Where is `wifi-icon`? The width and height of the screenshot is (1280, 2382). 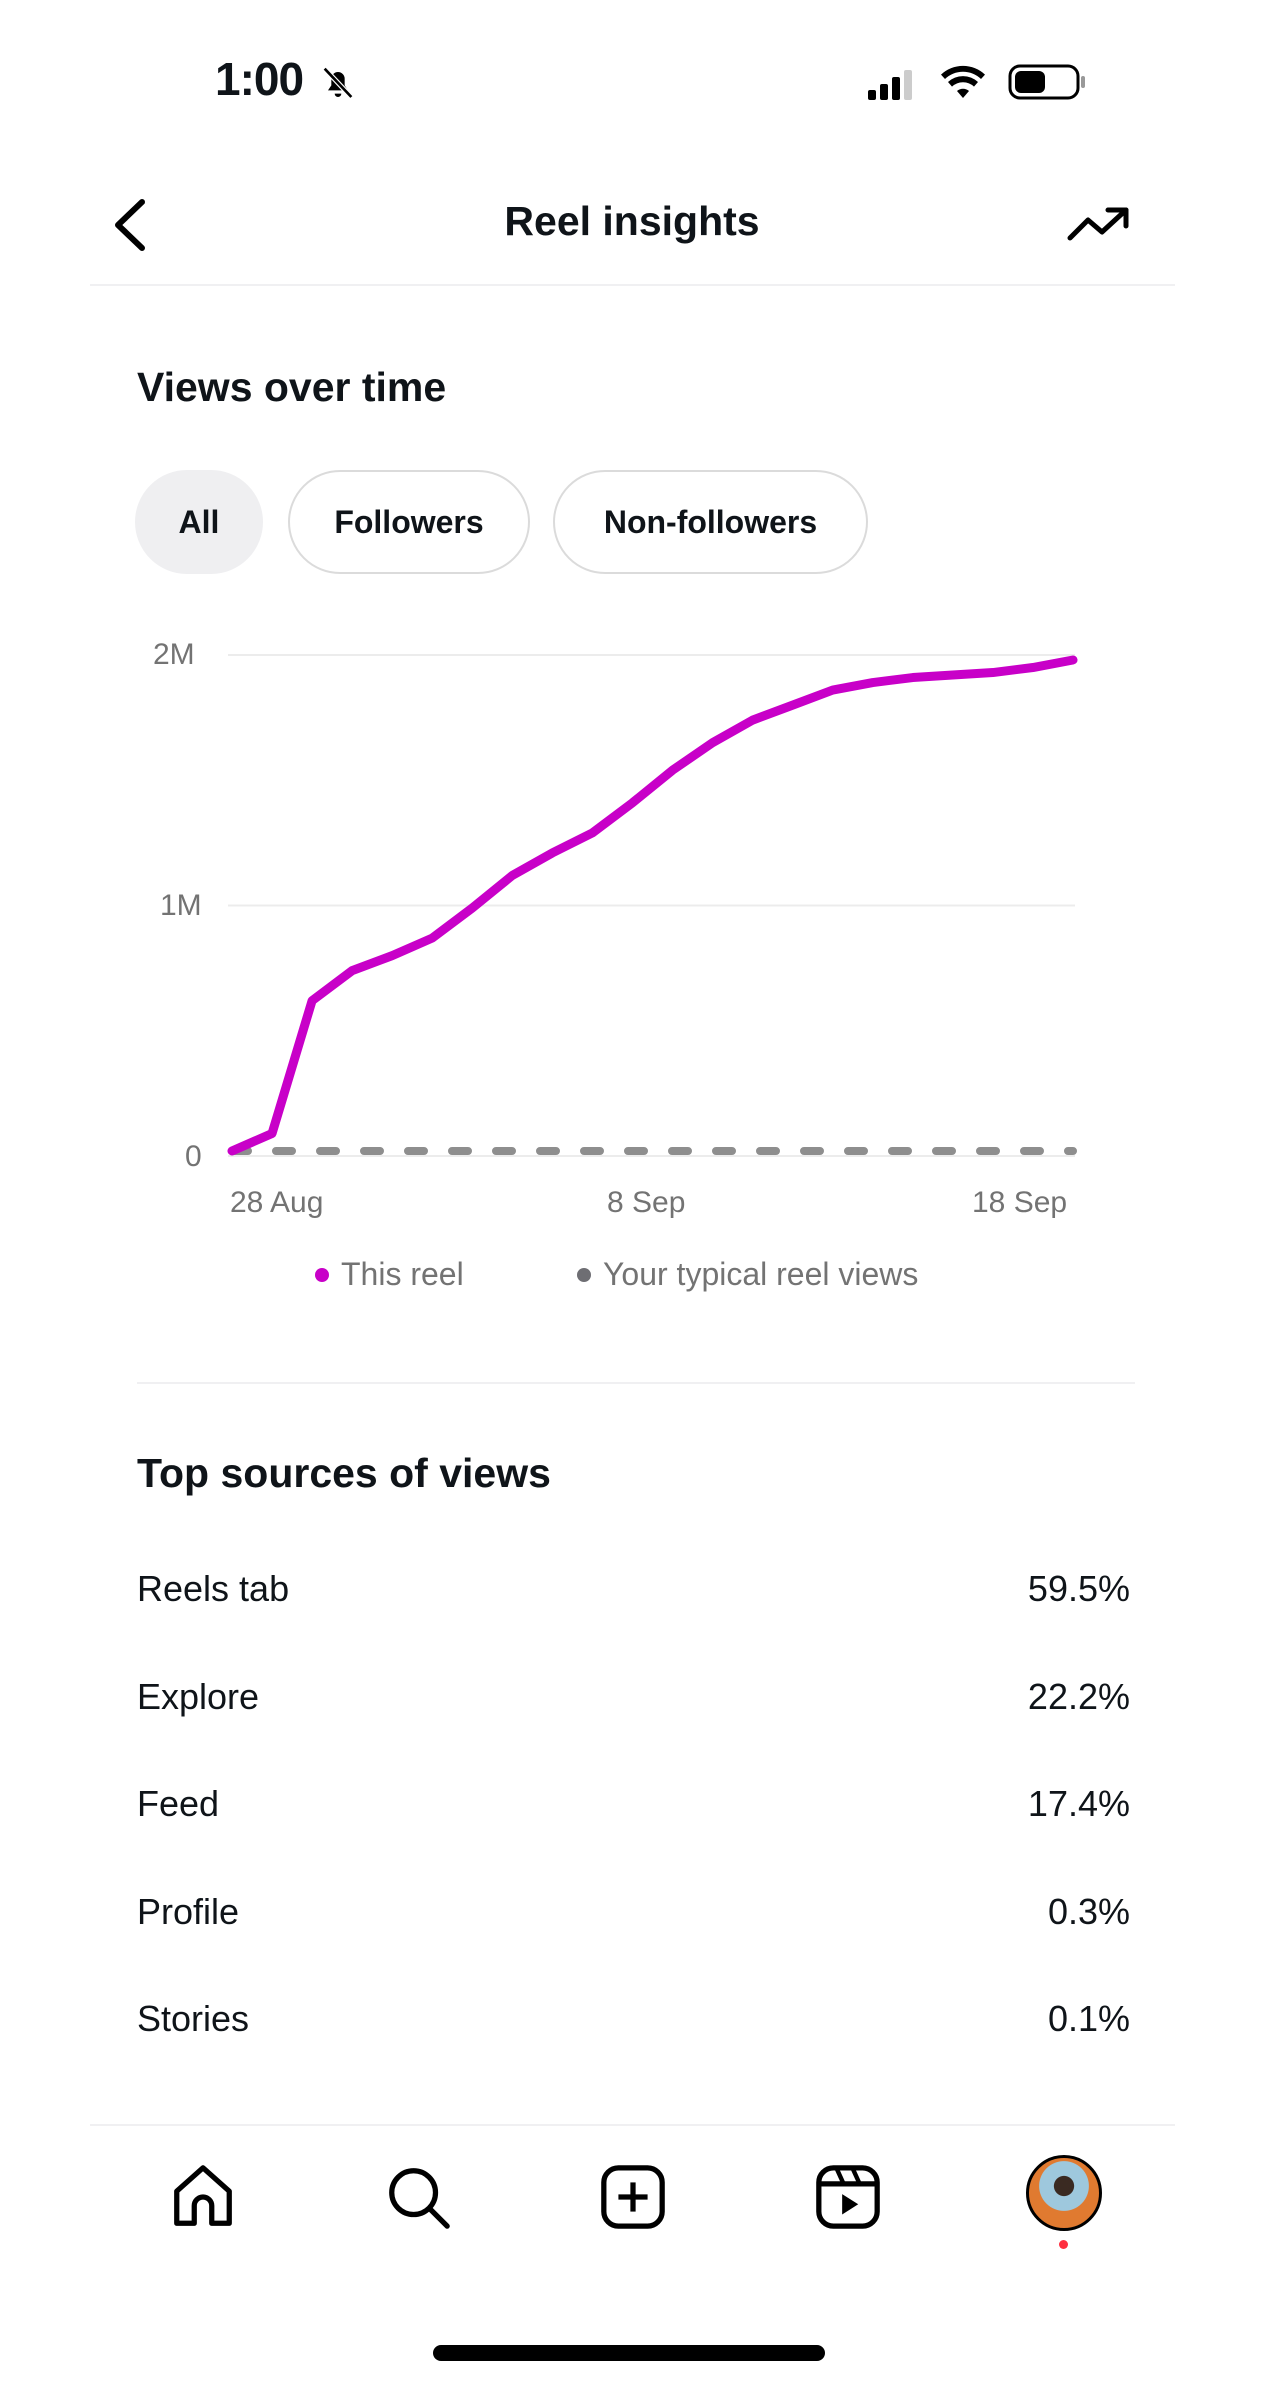 wifi-icon is located at coordinates (963, 81).